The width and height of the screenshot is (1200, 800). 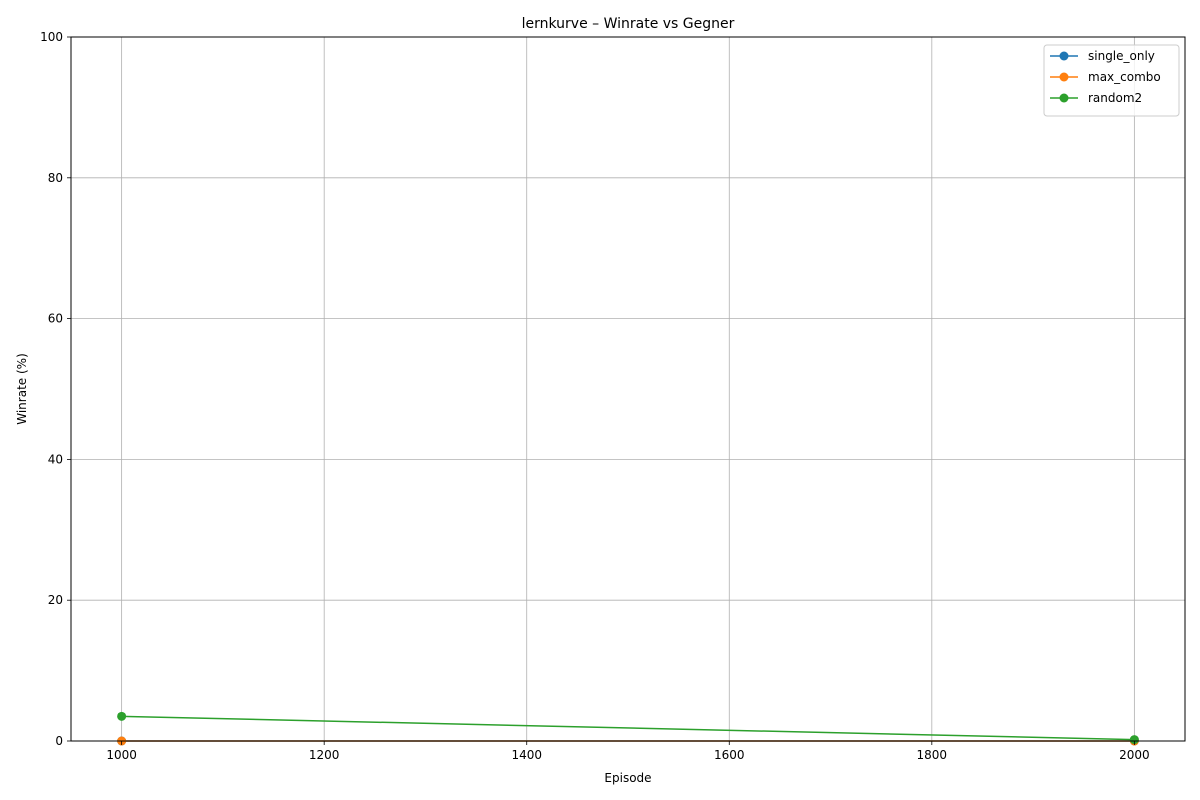 I want to click on x-tick-label: 1000, so click(x=121, y=755).